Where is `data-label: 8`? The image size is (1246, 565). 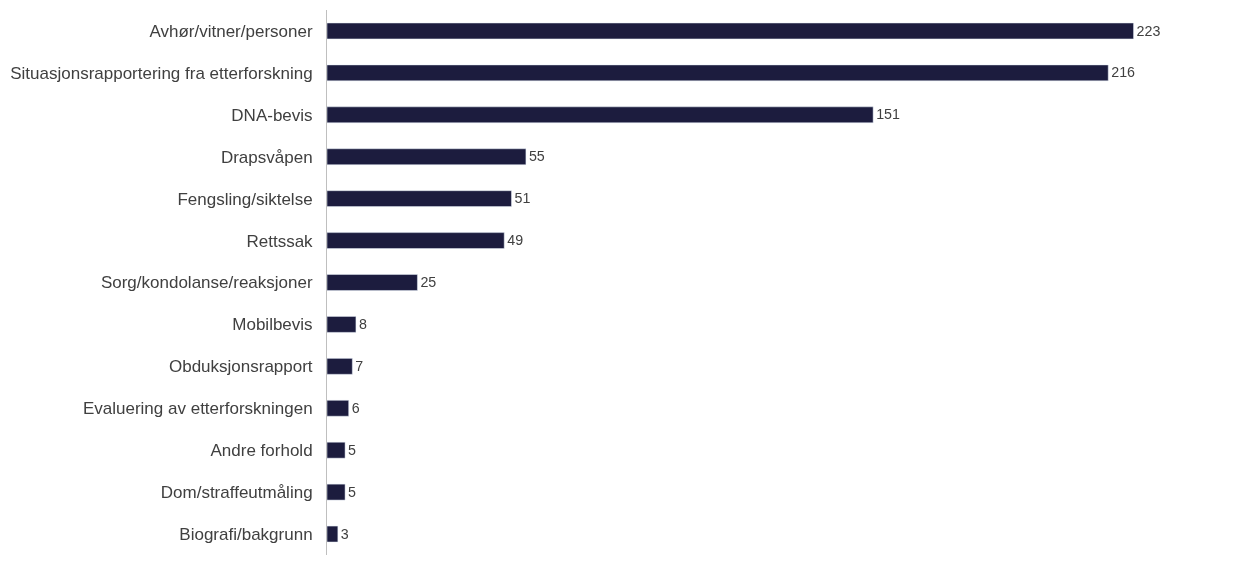
data-label: 8 is located at coordinates (362, 324).